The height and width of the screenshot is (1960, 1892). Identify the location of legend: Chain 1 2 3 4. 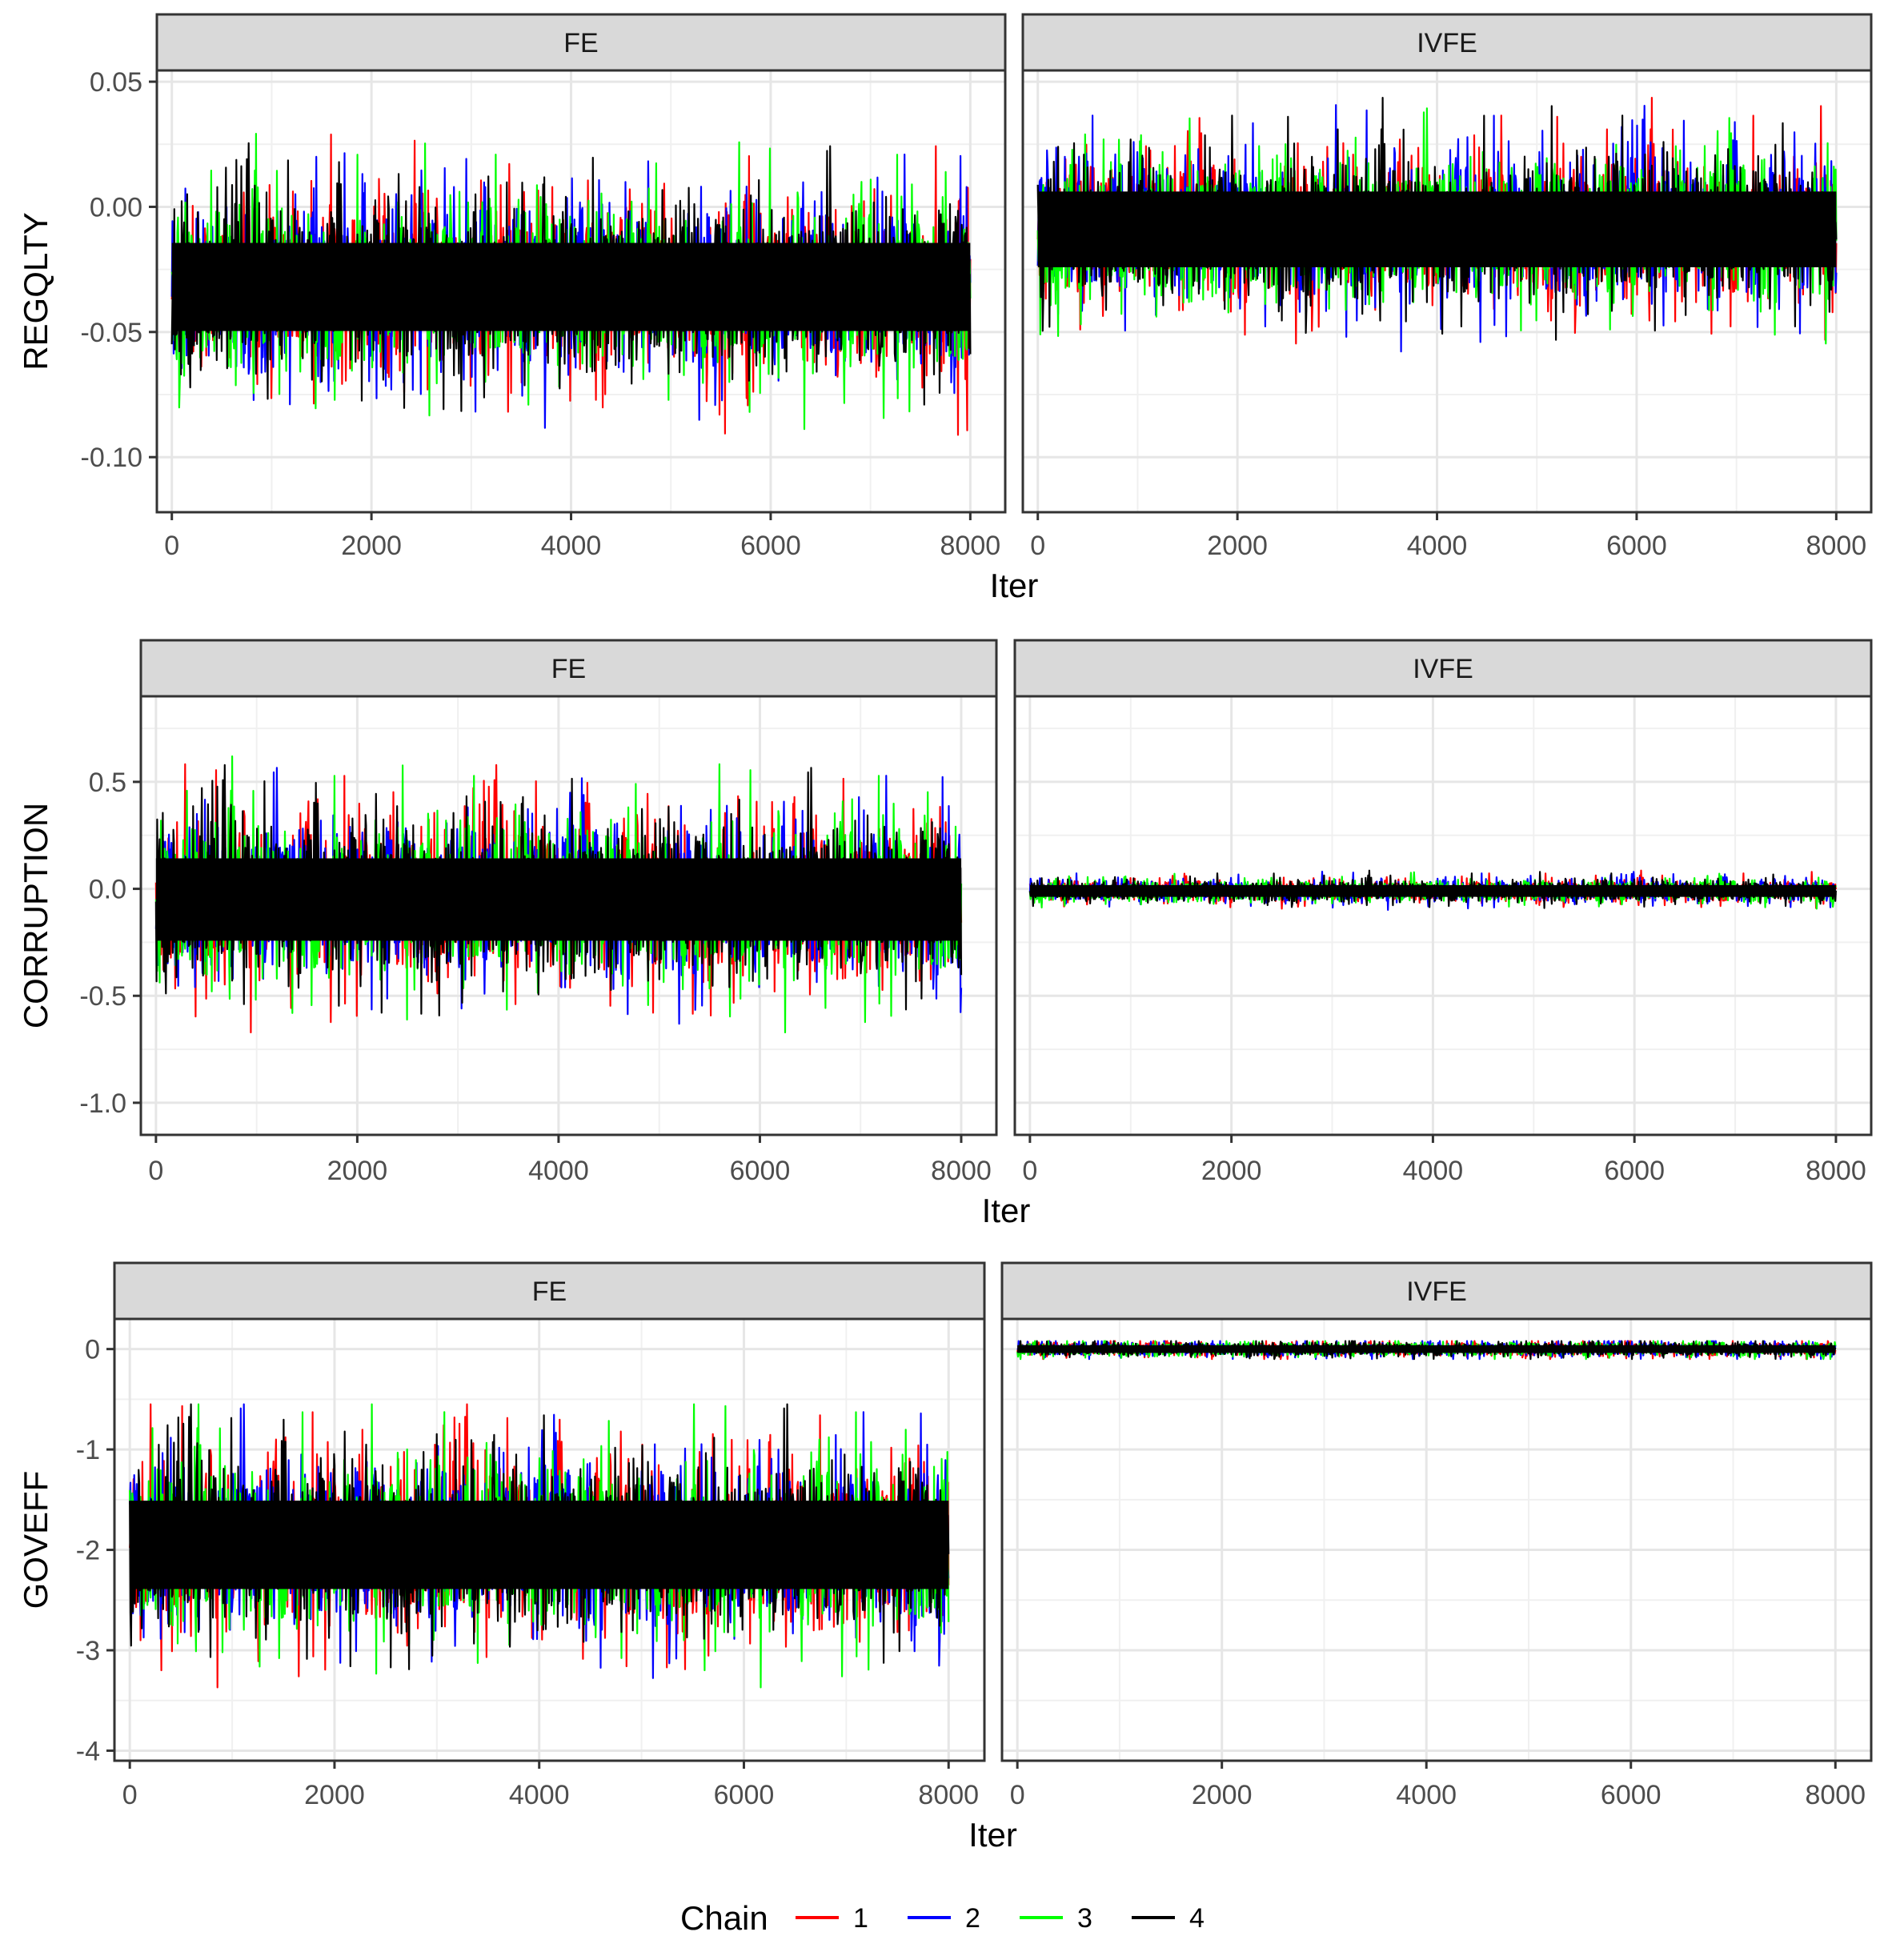
(942, 1918).